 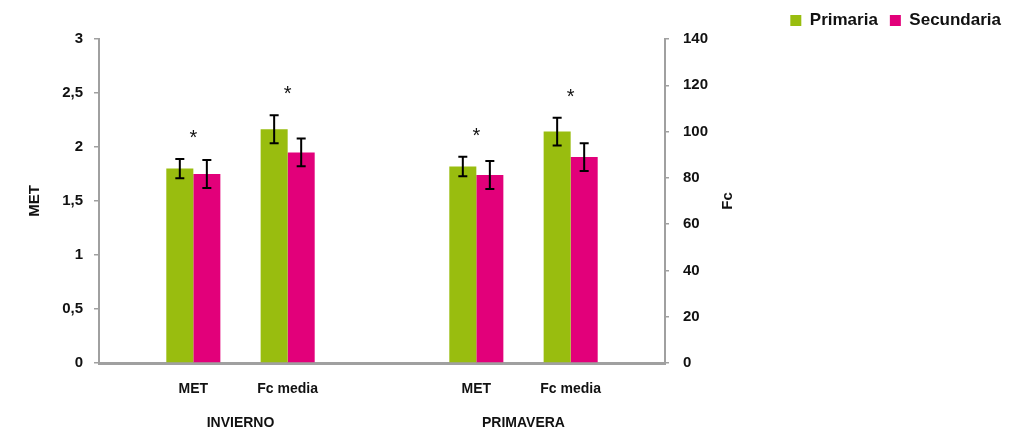 What do you see at coordinates (240, 421) in the screenshot?
I see `text: INVIERNO` at bounding box center [240, 421].